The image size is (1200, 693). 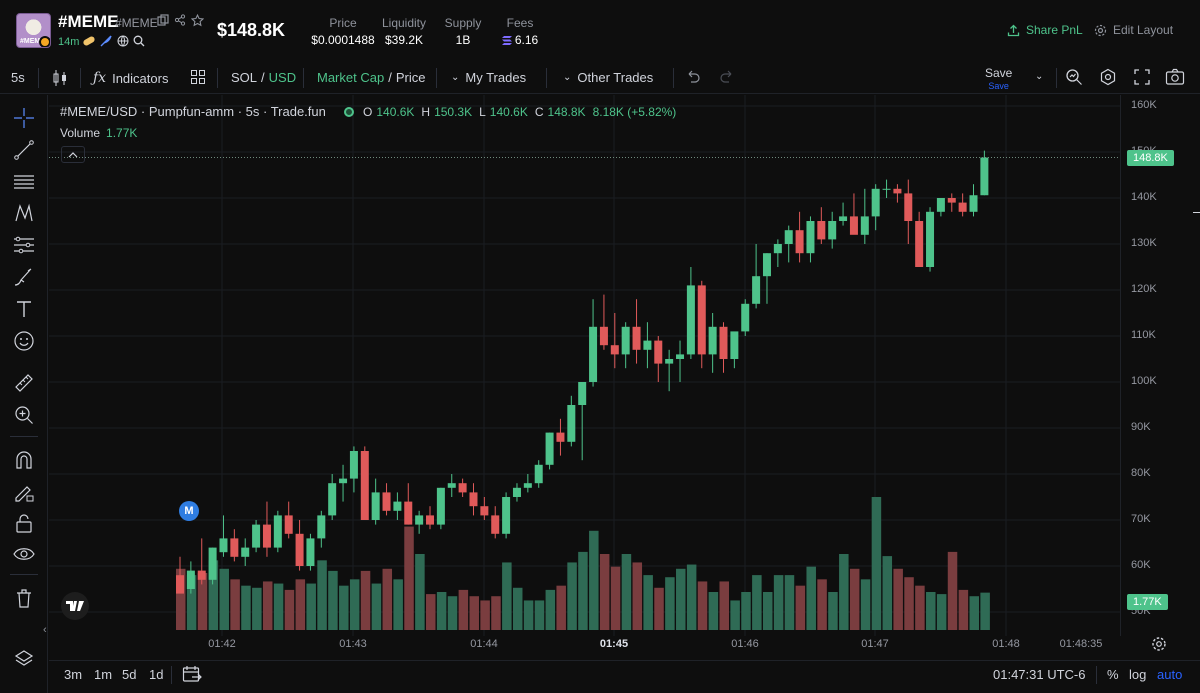 I want to click on timezone-clock: 01:47:31 UTC-6, so click(x=1039, y=674).